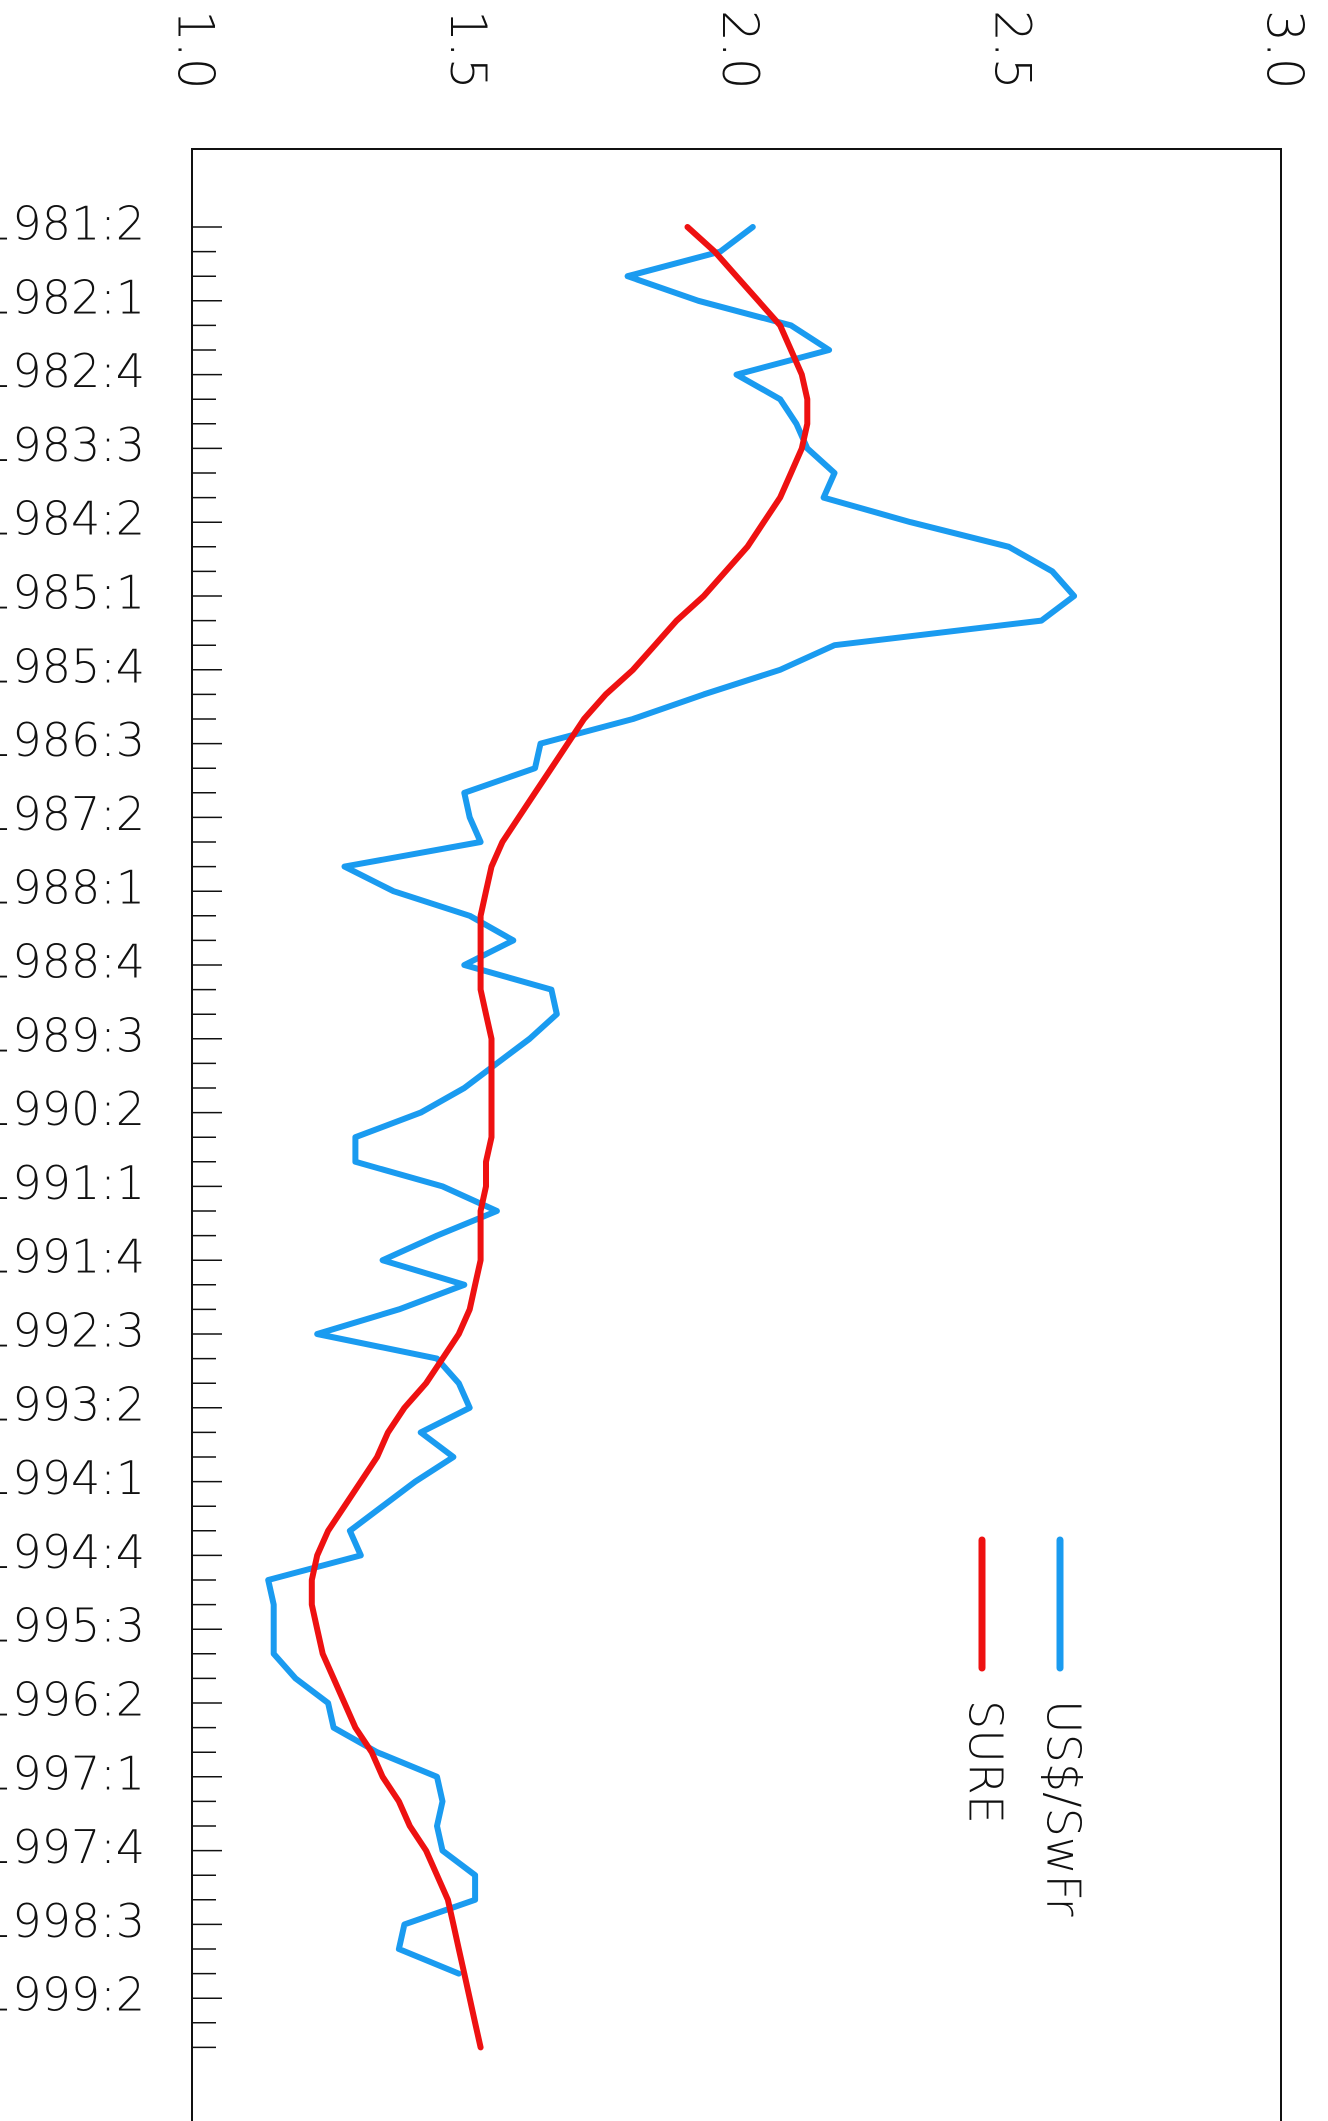 This screenshot has width=1328, height=2121. Describe the element at coordinates (1285, 50) in the screenshot. I see `x-tick-label: 3.0` at that location.